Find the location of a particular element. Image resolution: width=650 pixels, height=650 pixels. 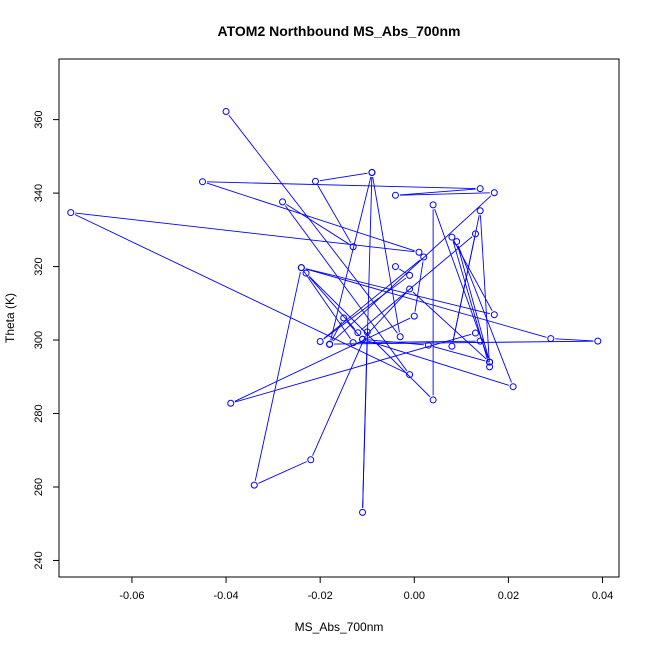

y-tick-label: 300 is located at coordinates (39, 340).